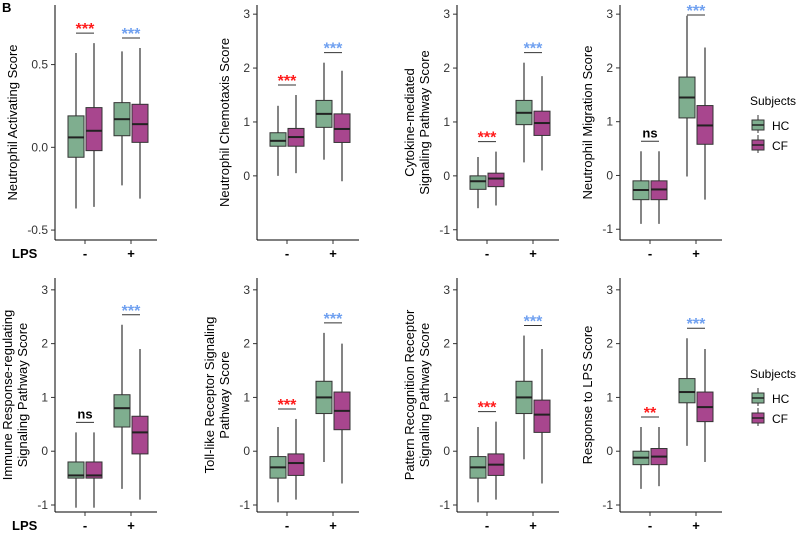 The width and height of the screenshot is (800, 539). I want to click on y-axis-label: Neutrophil Chemotaxis Score, so click(224, 122).